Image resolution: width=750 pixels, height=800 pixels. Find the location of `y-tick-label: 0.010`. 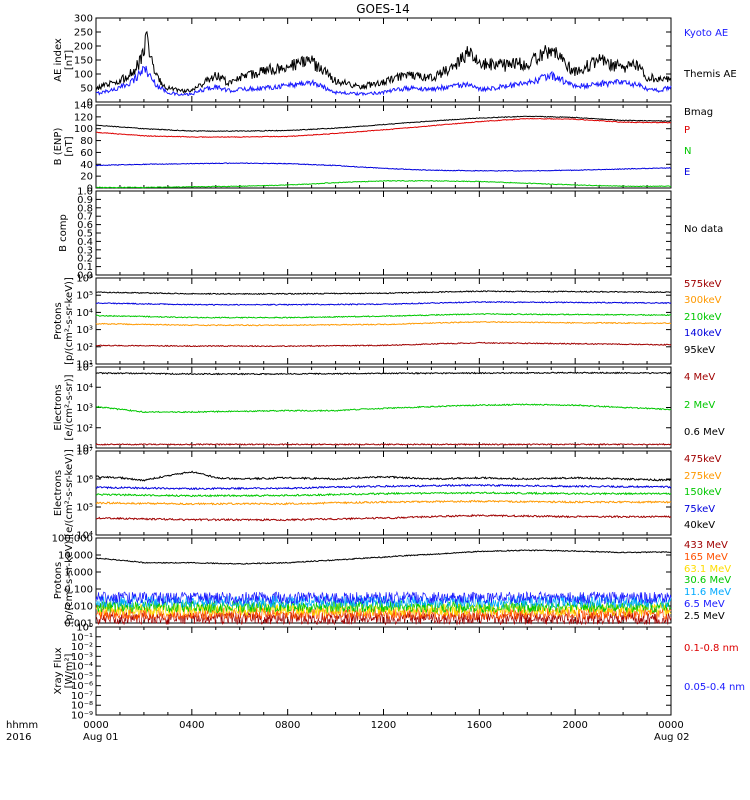

y-tick-label: 0.010 is located at coordinates (78, 607).